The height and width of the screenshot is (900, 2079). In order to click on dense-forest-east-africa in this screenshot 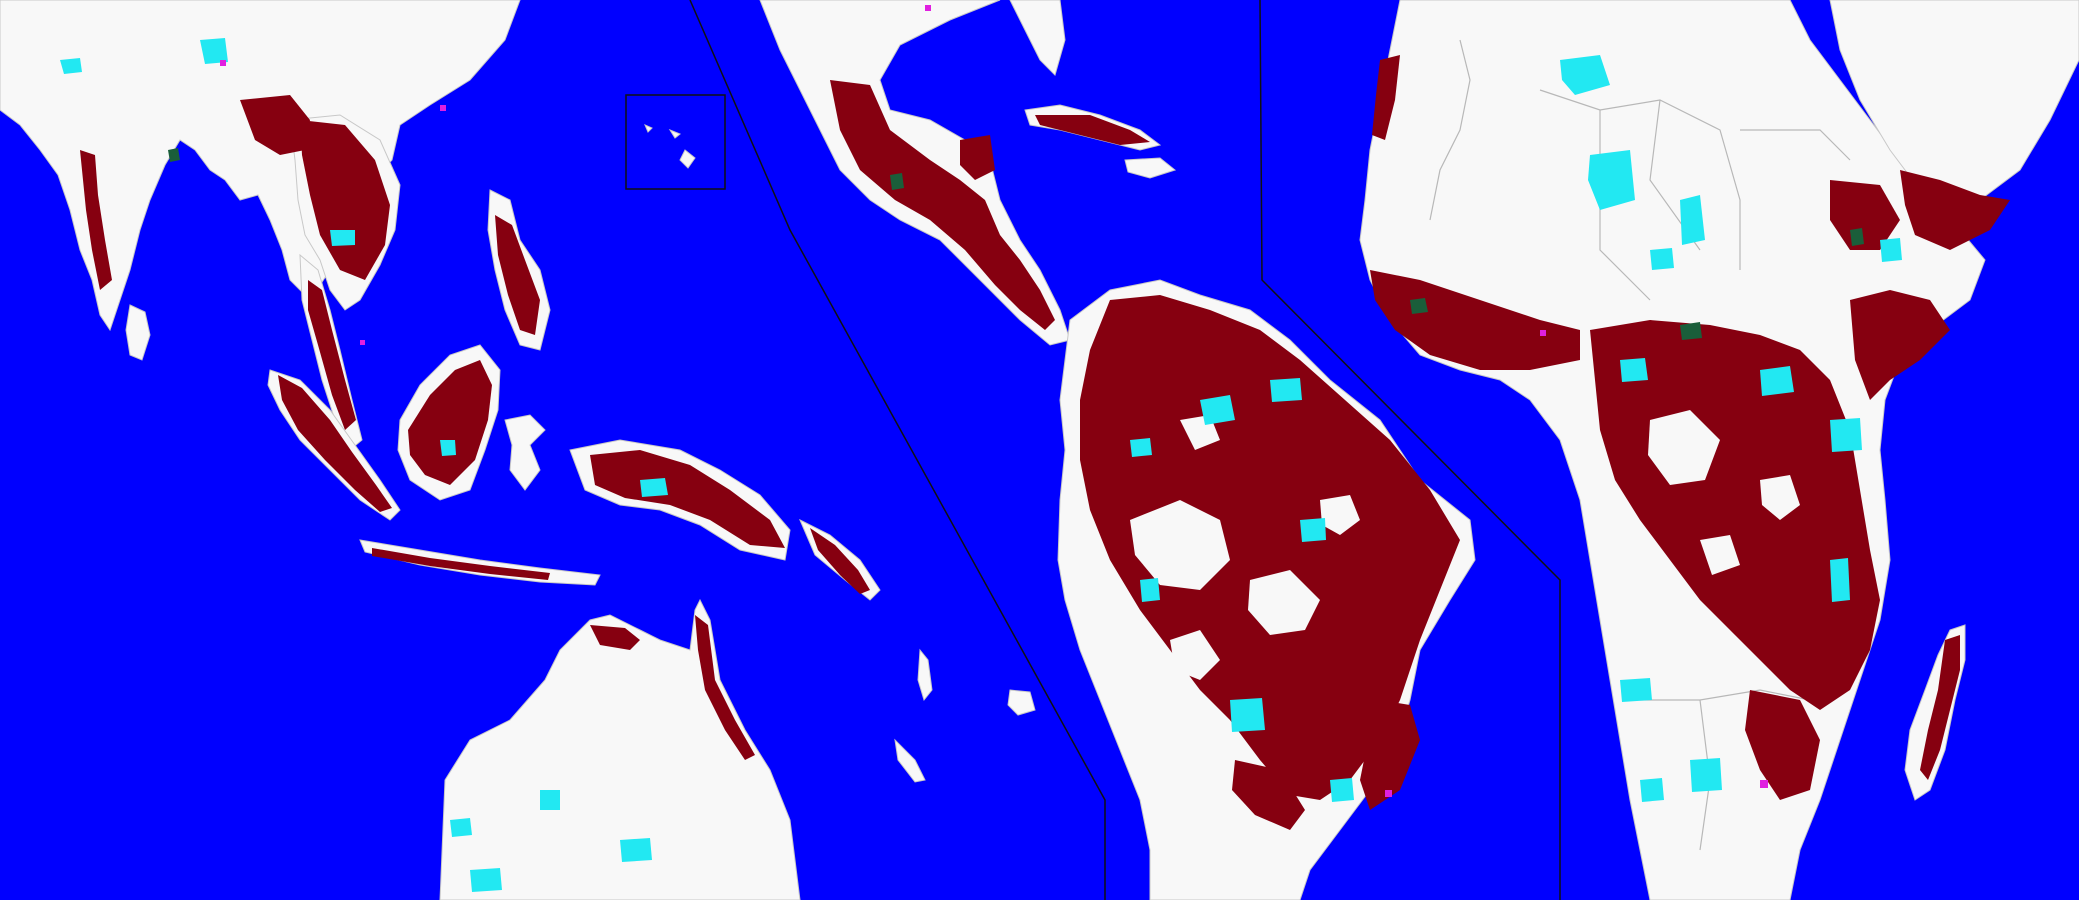, I will do `click(1857, 237)`.